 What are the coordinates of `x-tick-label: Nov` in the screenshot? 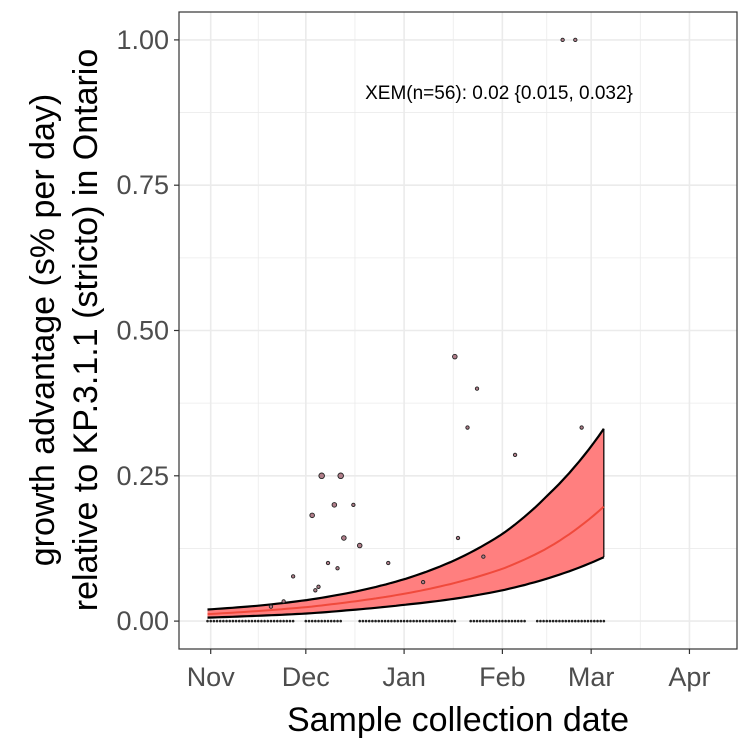 It's located at (211, 677).